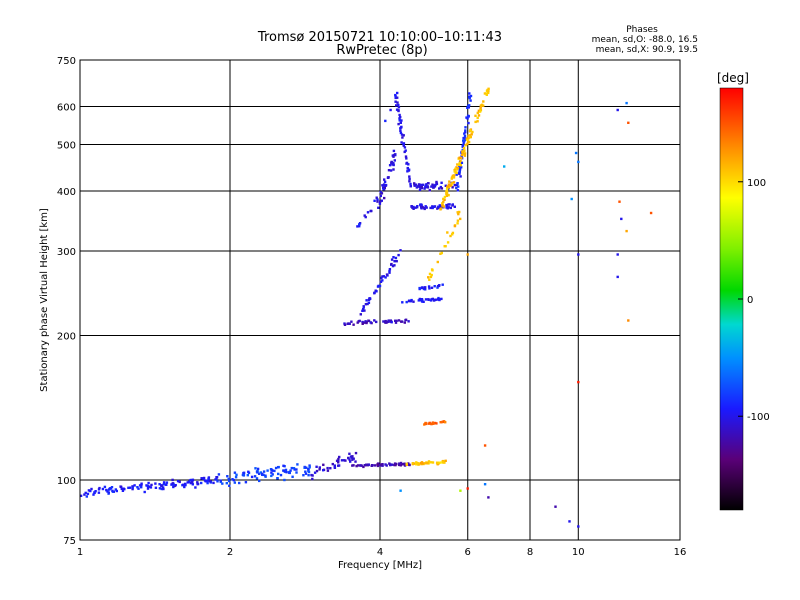  What do you see at coordinates (230, 552) in the screenshot?
I see `x-tick-label: 2` at bounding box center [230, 552].